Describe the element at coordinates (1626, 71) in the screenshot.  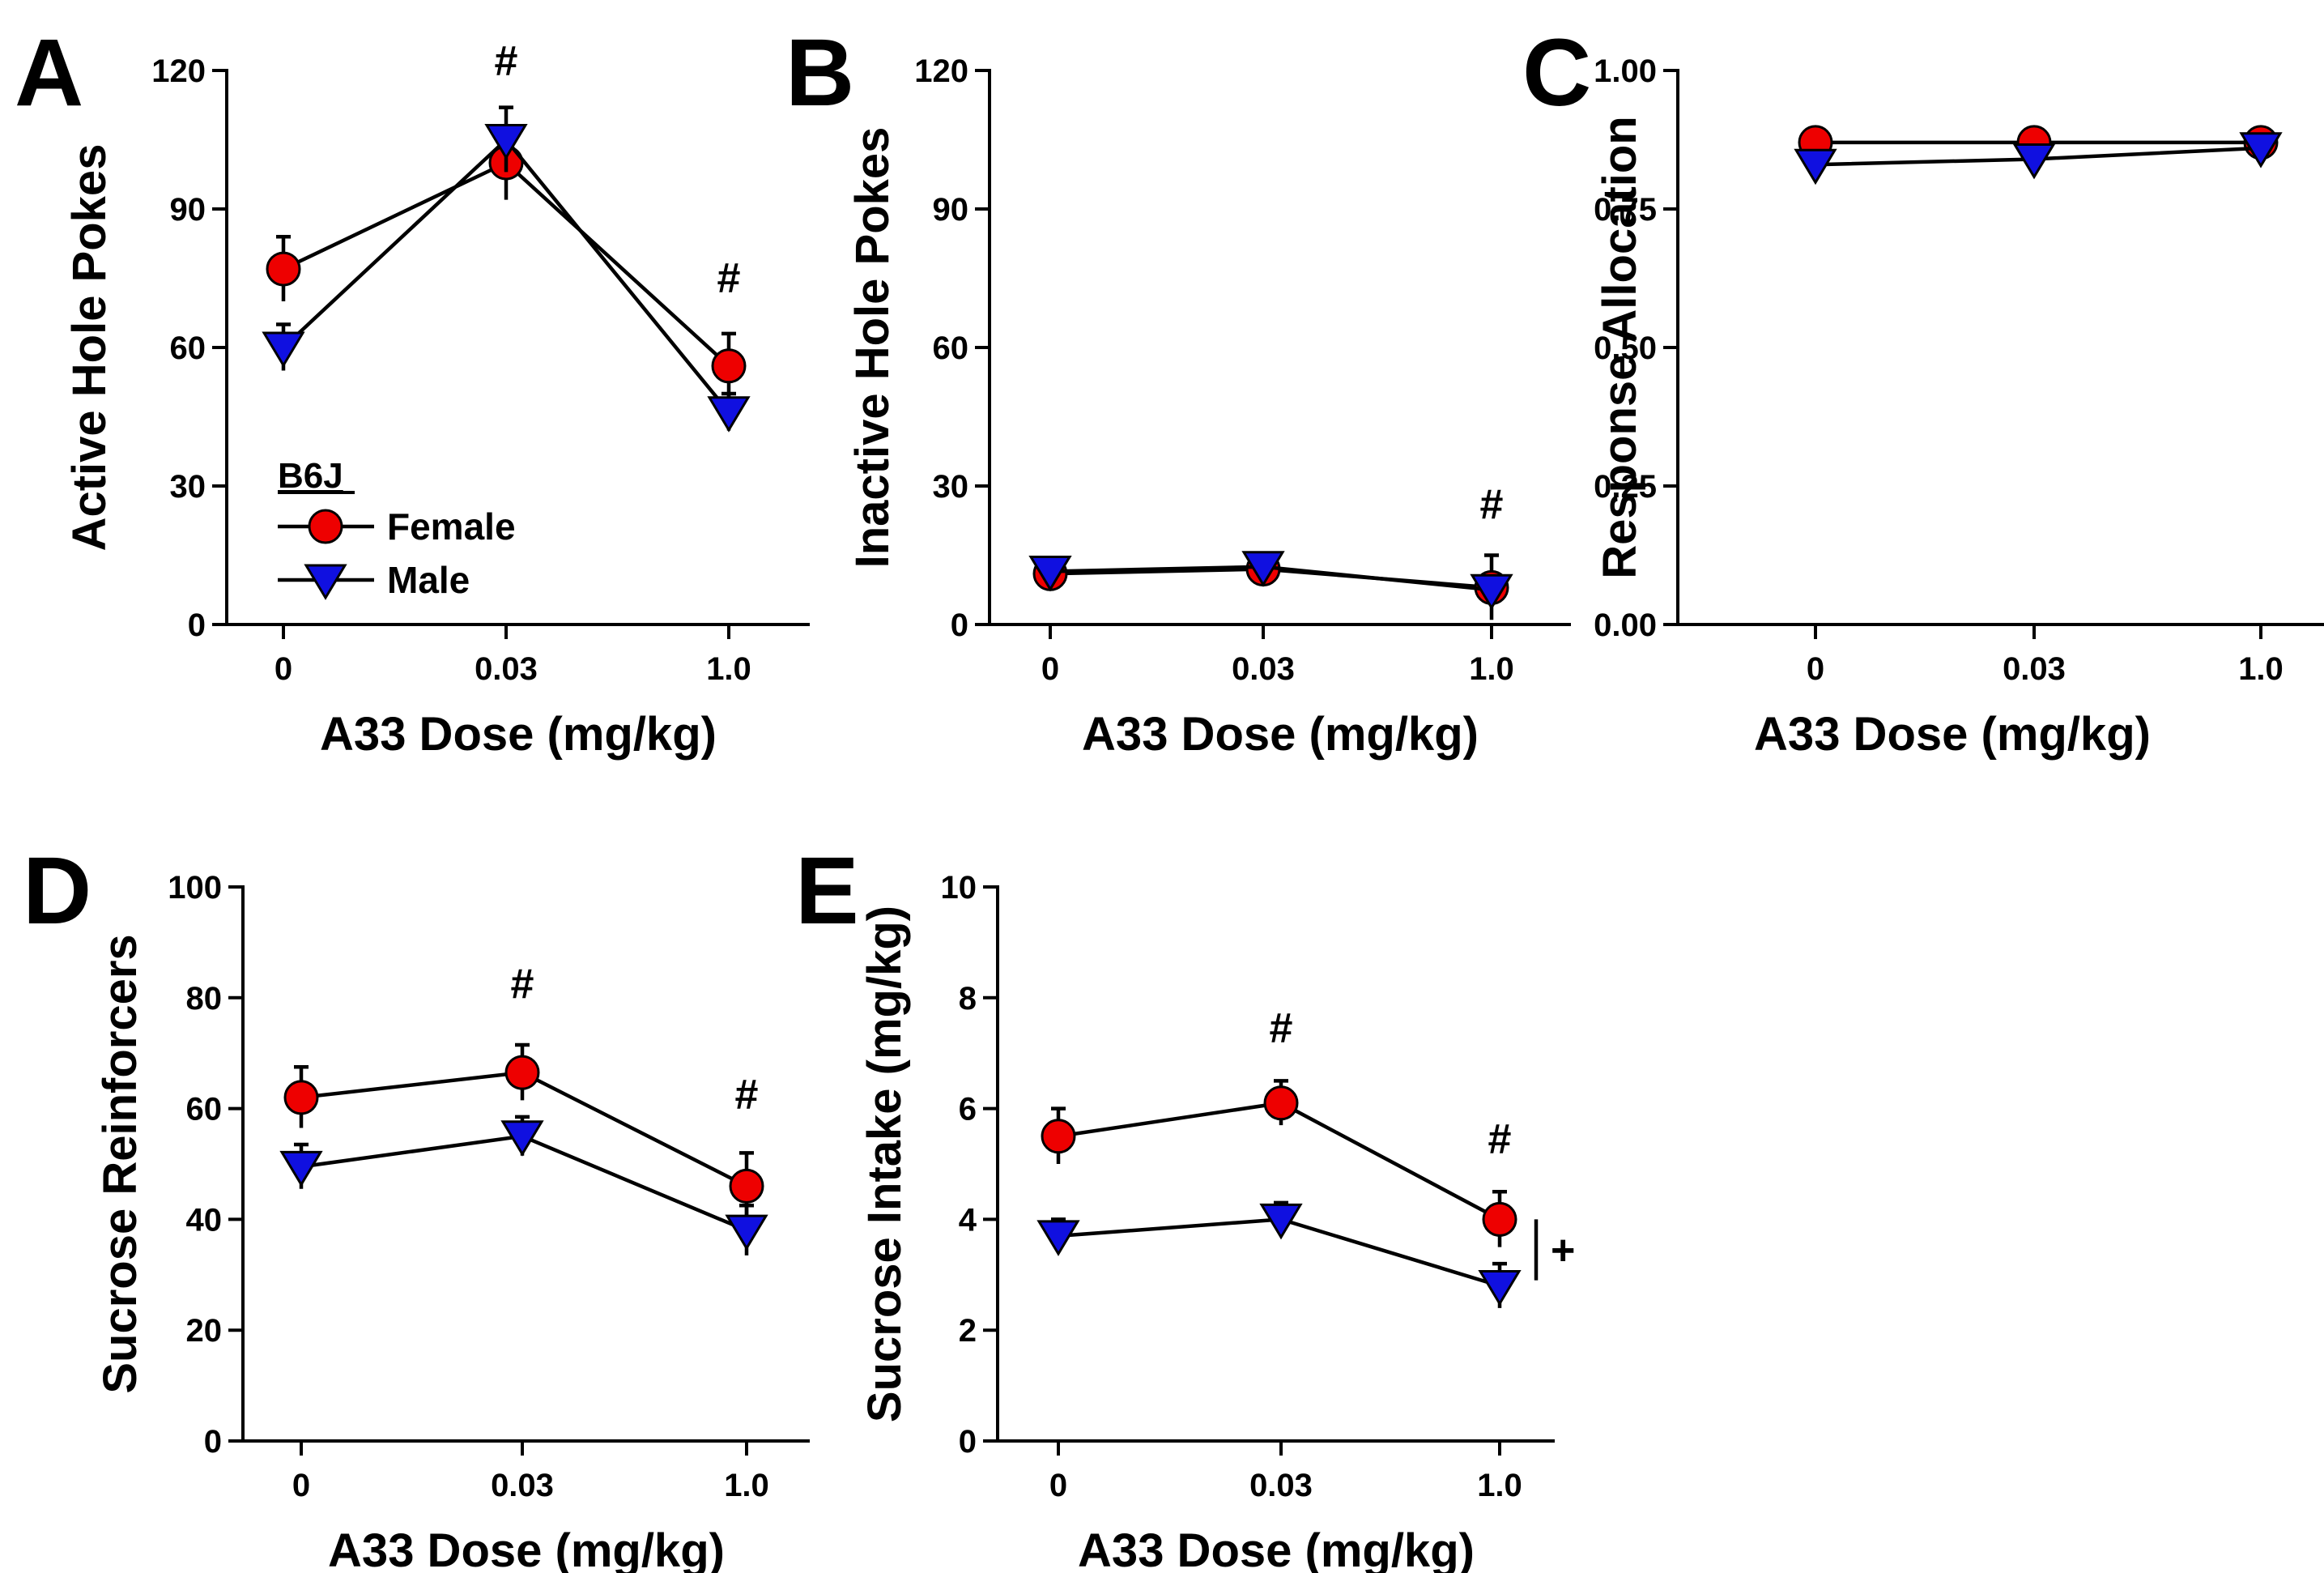
I see `y-tick-label: 1.00` at that location.